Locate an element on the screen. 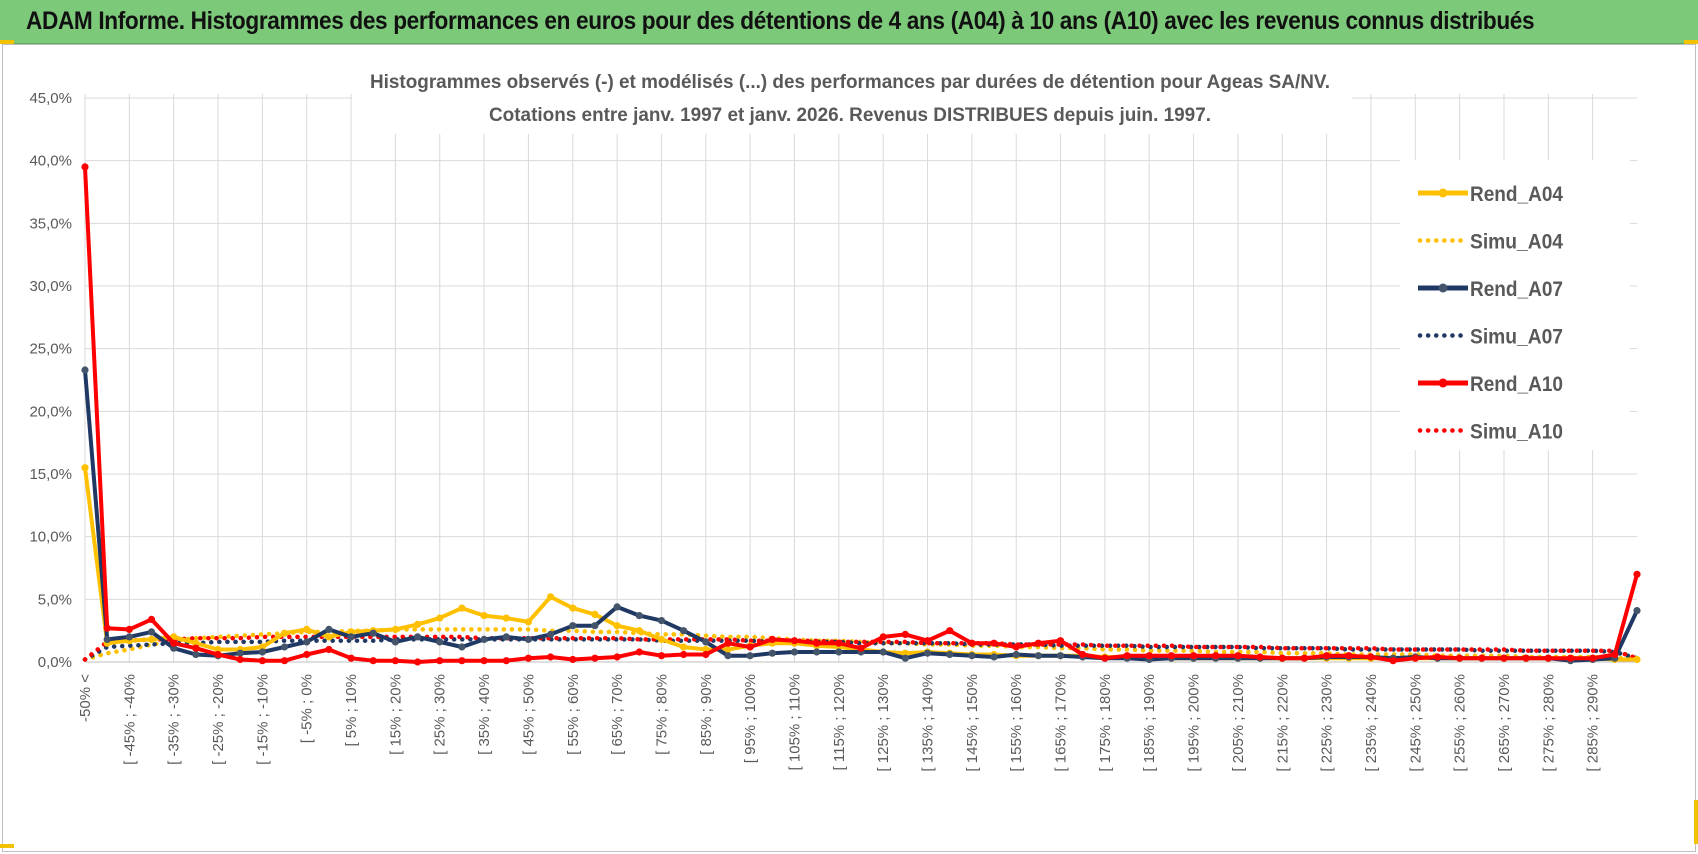 The image size is (1698, 854). x-tick-label: [ 75% ; 80% is located at coordinates (661, 714).